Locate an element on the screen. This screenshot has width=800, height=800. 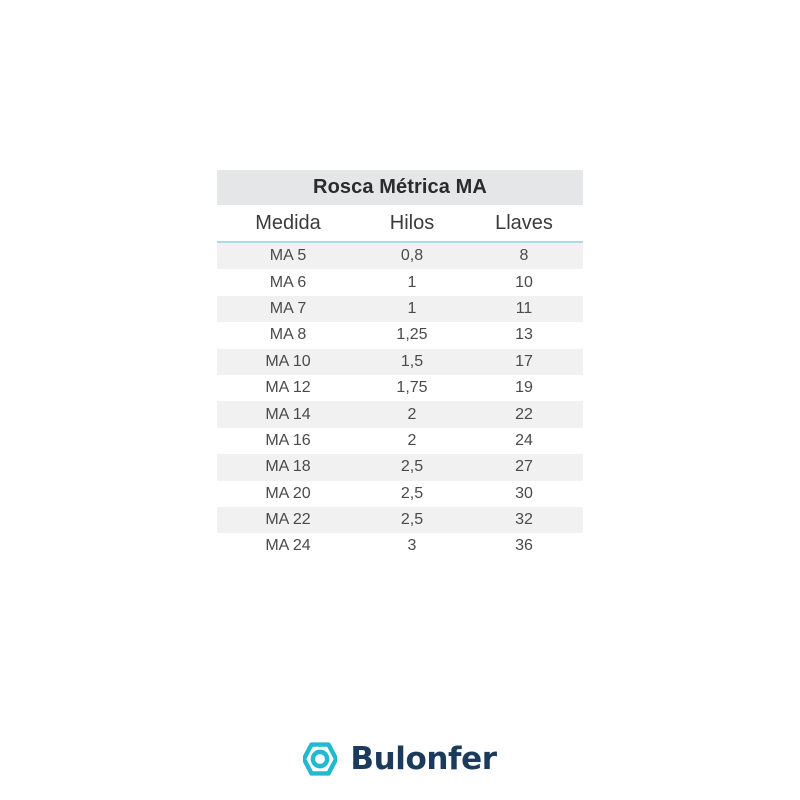
column-header-medida: Medida is located at coordinates (288, 222).